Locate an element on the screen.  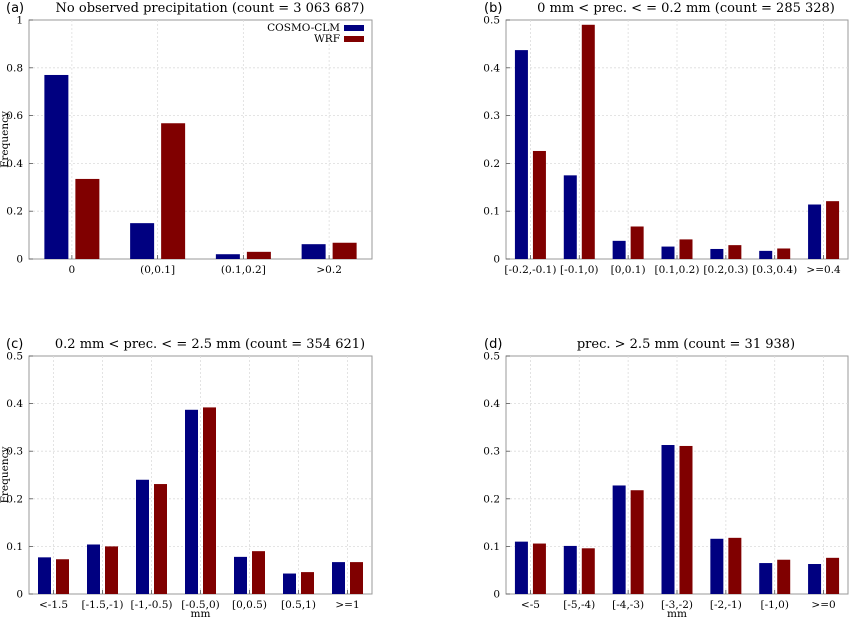
x-tick-label: [0,0.5) is located at coordinates (249, 605).